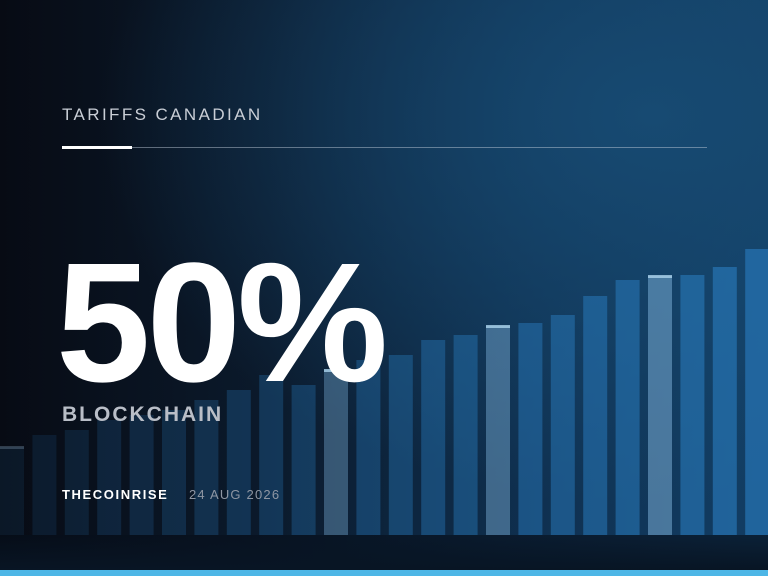 This screenshot has height=576, width=768. Describe the element at coordinates (384, 552) in the screenshot. I see `floor-shade` at that location.